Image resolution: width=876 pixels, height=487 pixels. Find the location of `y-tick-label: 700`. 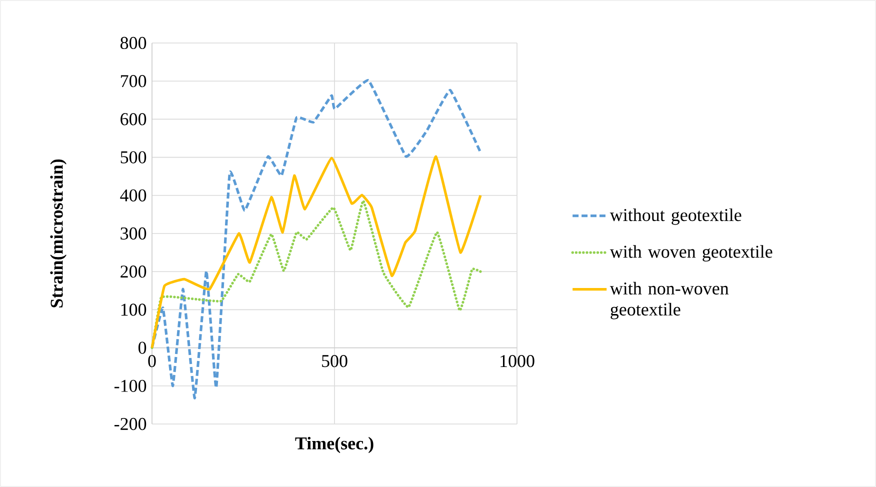

y-tick-label: 700 is located at coordinates (133, 81).